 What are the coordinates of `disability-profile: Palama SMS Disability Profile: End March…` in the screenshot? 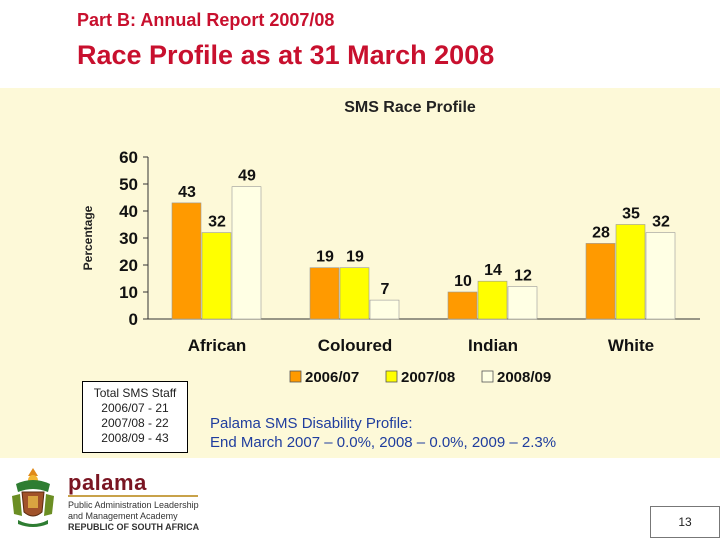 It's located at (383, 433).